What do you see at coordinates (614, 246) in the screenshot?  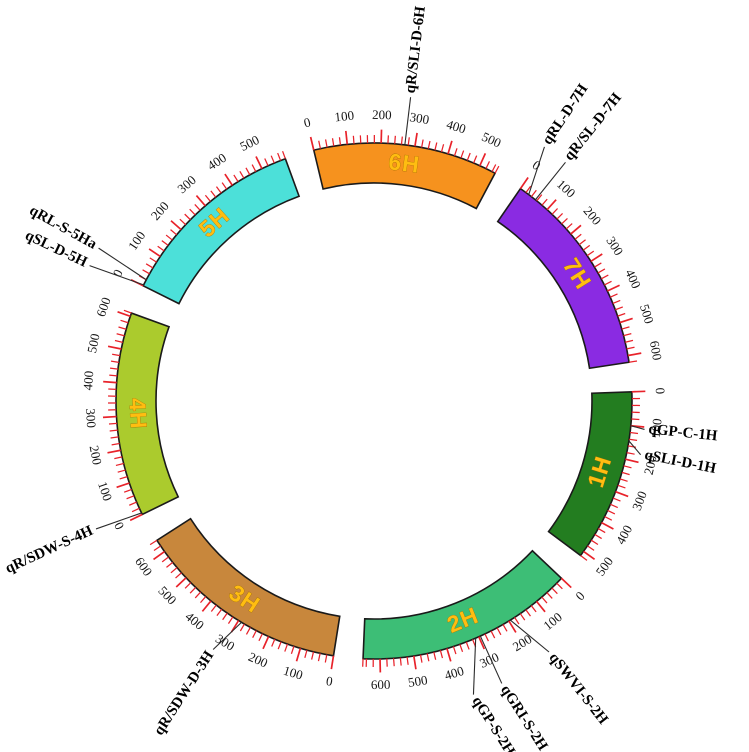 I see `tick-label-7H-300: 300` at bounding box center [614, 246].